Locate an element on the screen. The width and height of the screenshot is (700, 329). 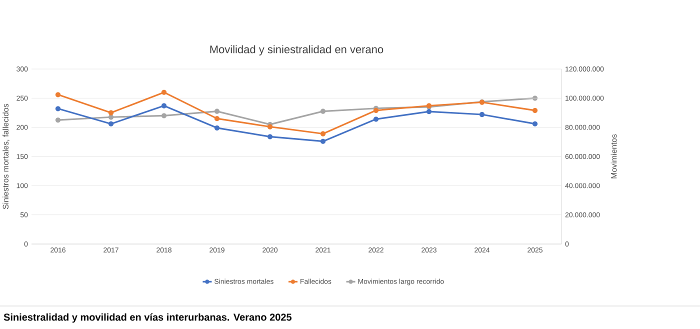
chart-title: Movilidad y siniestralidad en verano is located at coordinates (297, 50).